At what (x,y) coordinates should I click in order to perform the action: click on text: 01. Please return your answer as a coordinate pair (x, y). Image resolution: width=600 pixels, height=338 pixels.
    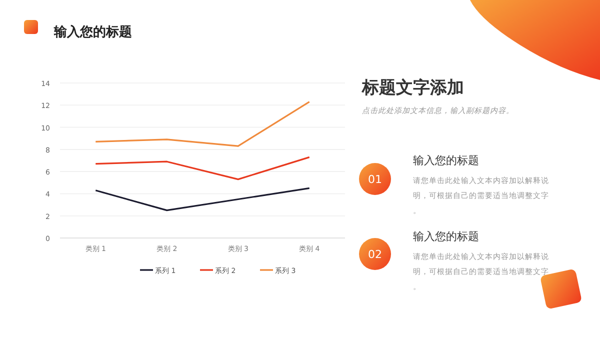
    Looking at the image, I should click on (375, 179).